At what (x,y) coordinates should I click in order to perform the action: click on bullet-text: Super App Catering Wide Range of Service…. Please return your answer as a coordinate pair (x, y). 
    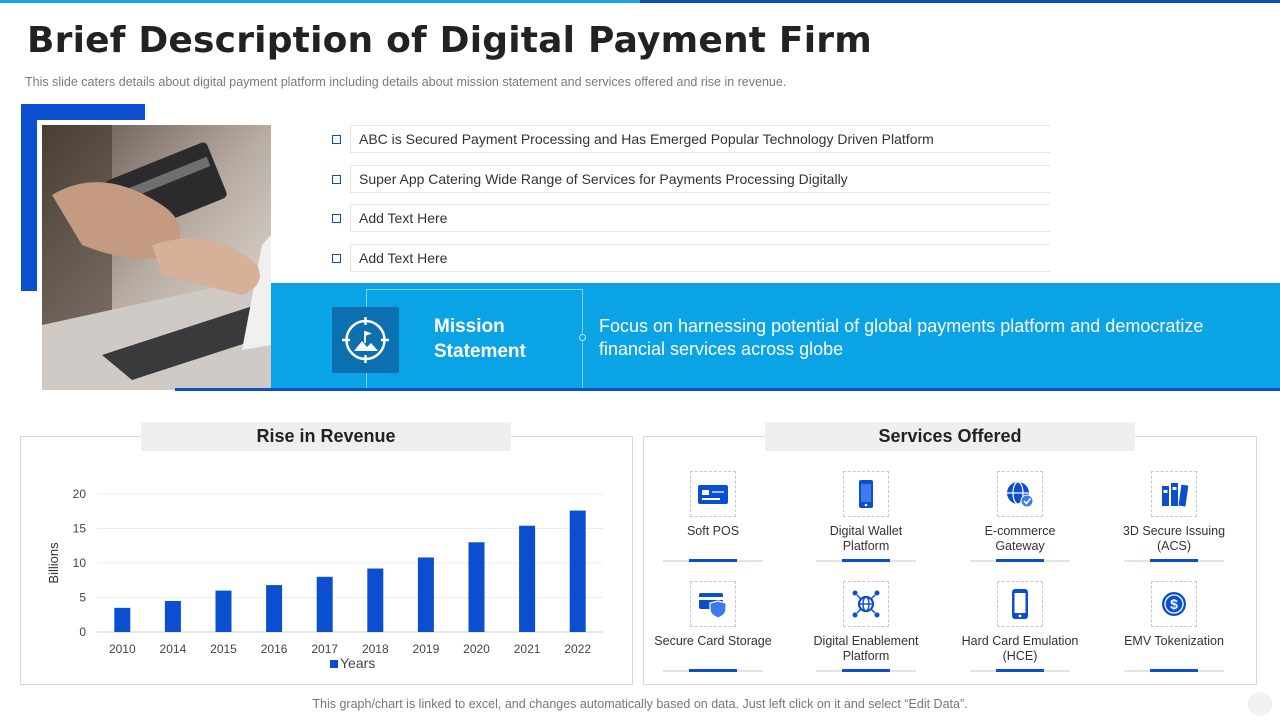
    Looking at the image, I should click on (700, 179).